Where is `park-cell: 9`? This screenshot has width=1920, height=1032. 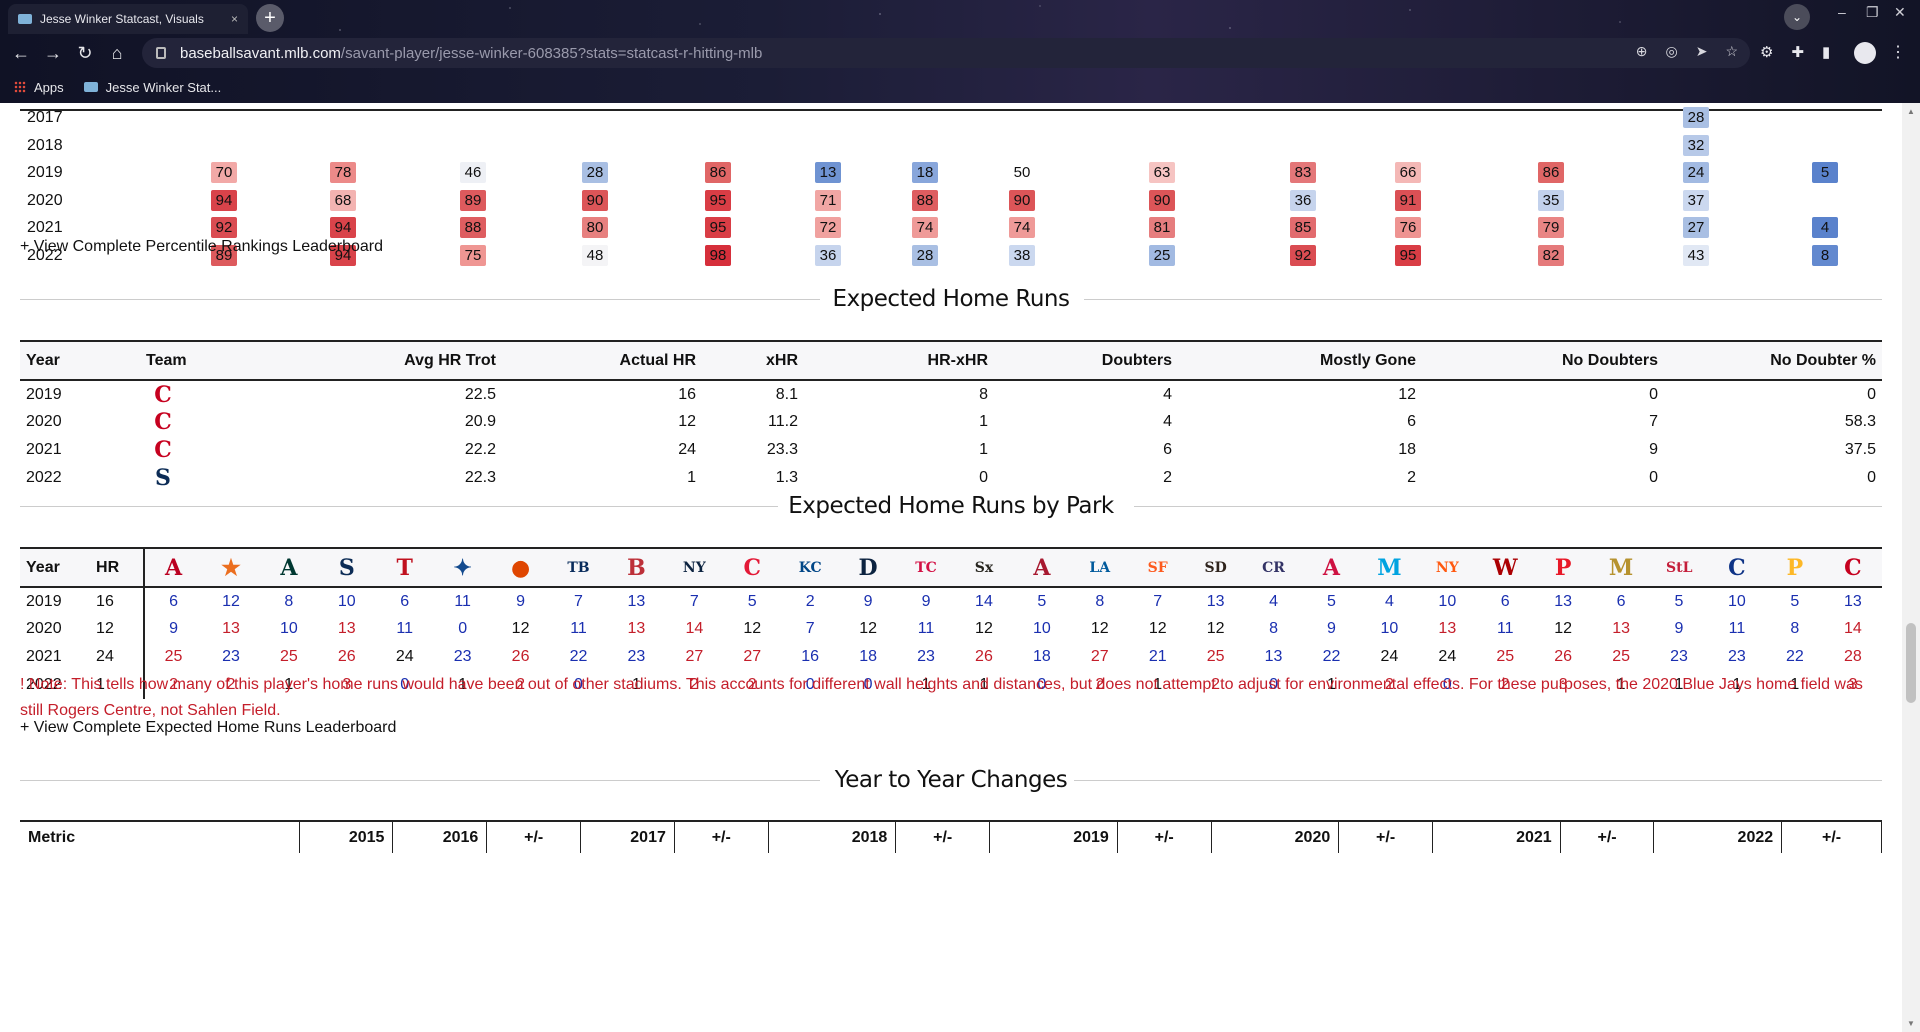 park-cell: 9 is located at coordinates (868, 601).